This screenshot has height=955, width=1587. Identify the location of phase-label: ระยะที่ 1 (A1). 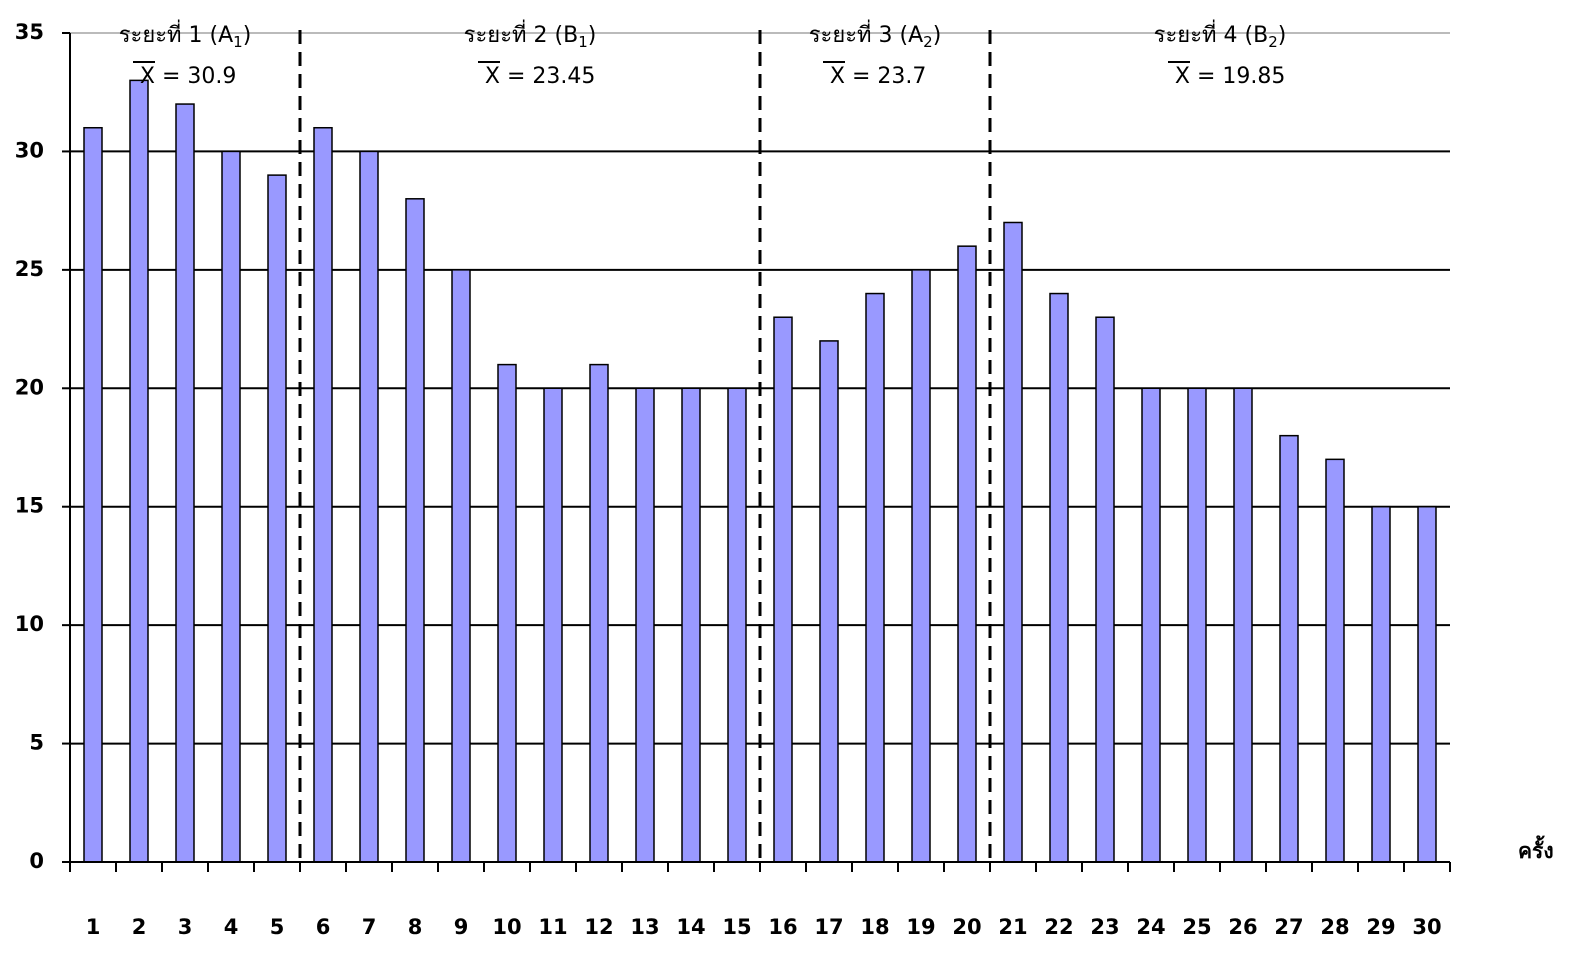
(185, 35).